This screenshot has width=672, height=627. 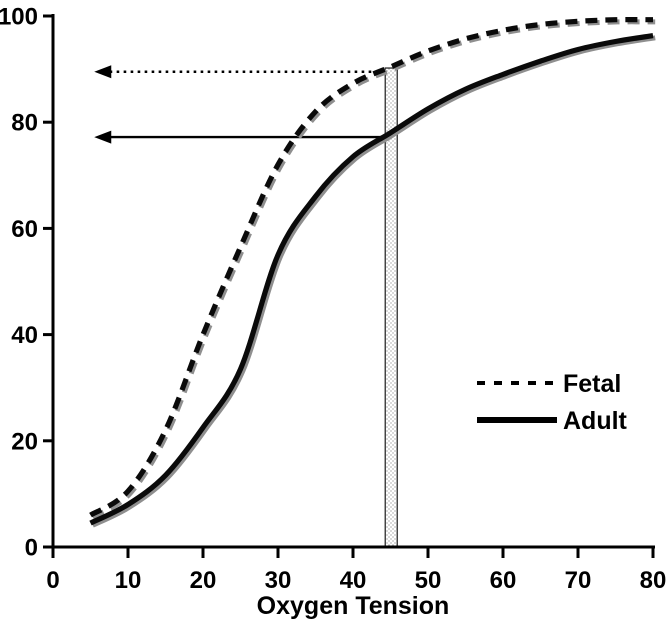 What do you see at coordinates (549, 384) in the screenshot?
I see `legend-item-fetal: Fetal` at bounding box center [549, 384].